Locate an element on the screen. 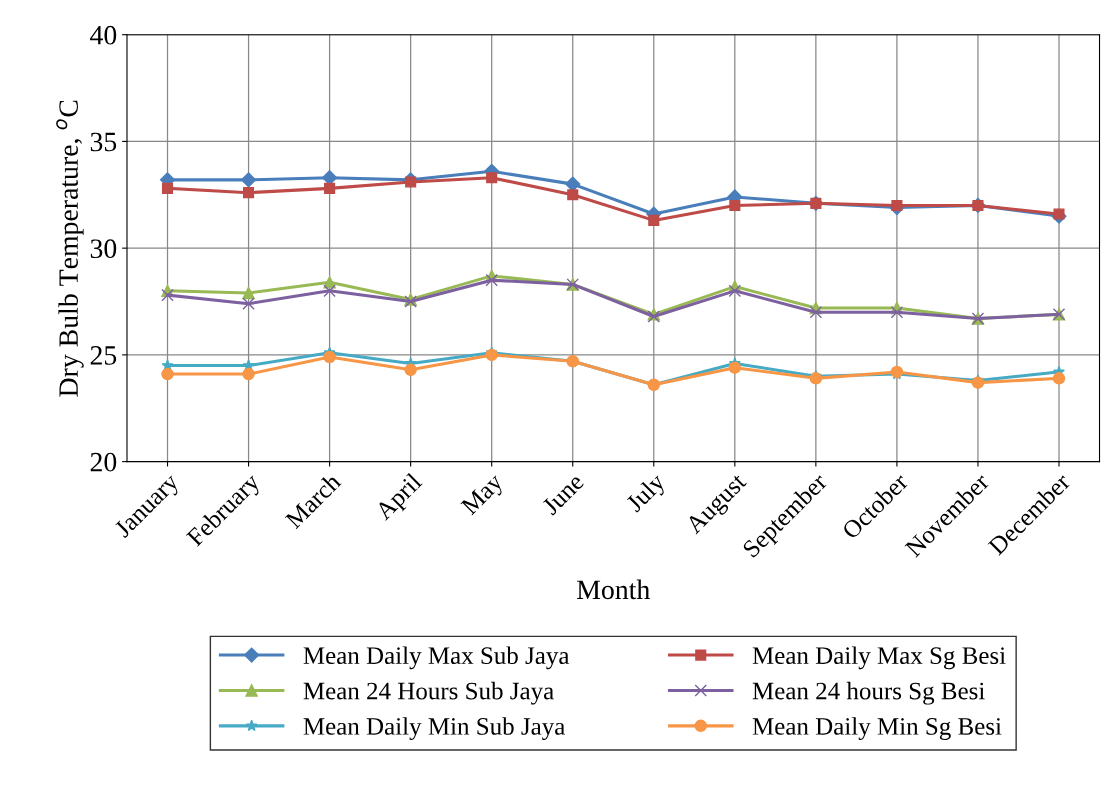 This screenshot has width=1114, height=807. legend-label: Mean 24 Hours Sub Jaya is located at coordinates (428, 693).